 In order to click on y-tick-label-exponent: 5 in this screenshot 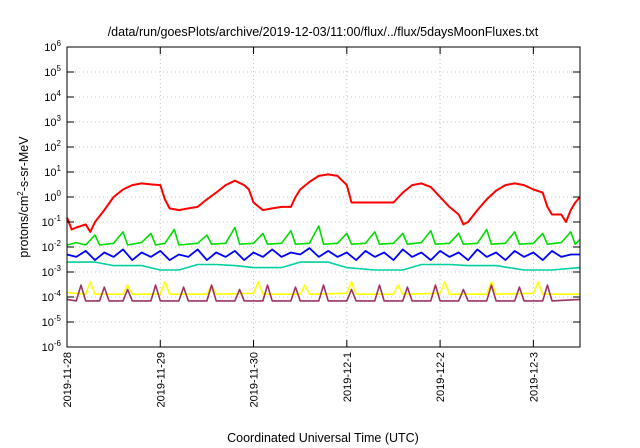, I will do `click(59, 68)`.